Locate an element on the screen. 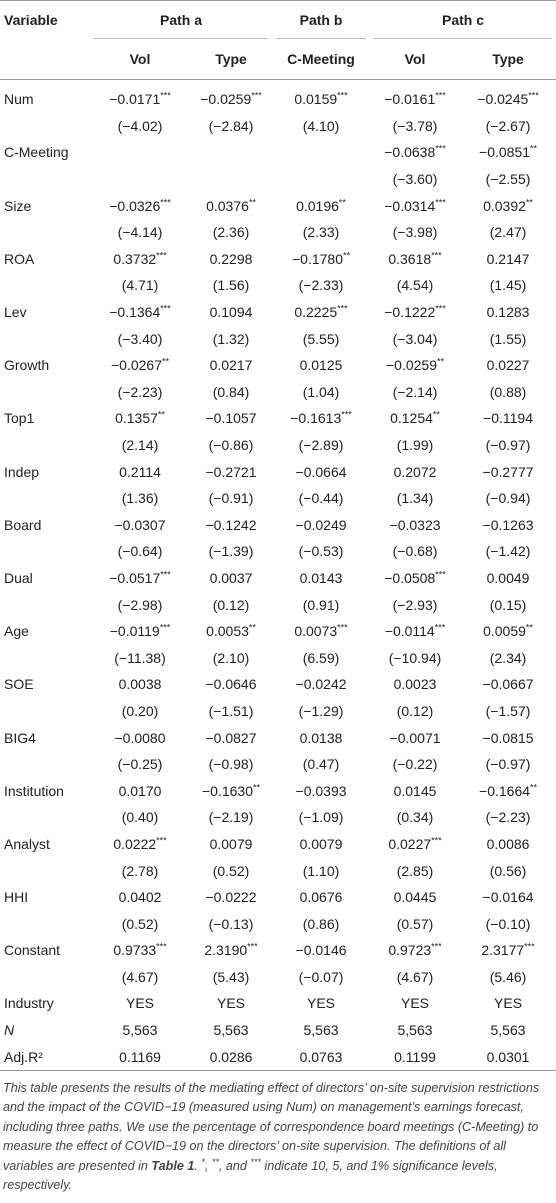 Image resolution: width=556 pixels, height=1203 pixels. coef-cell: 0.1357** is located at coordinates (140, 418).